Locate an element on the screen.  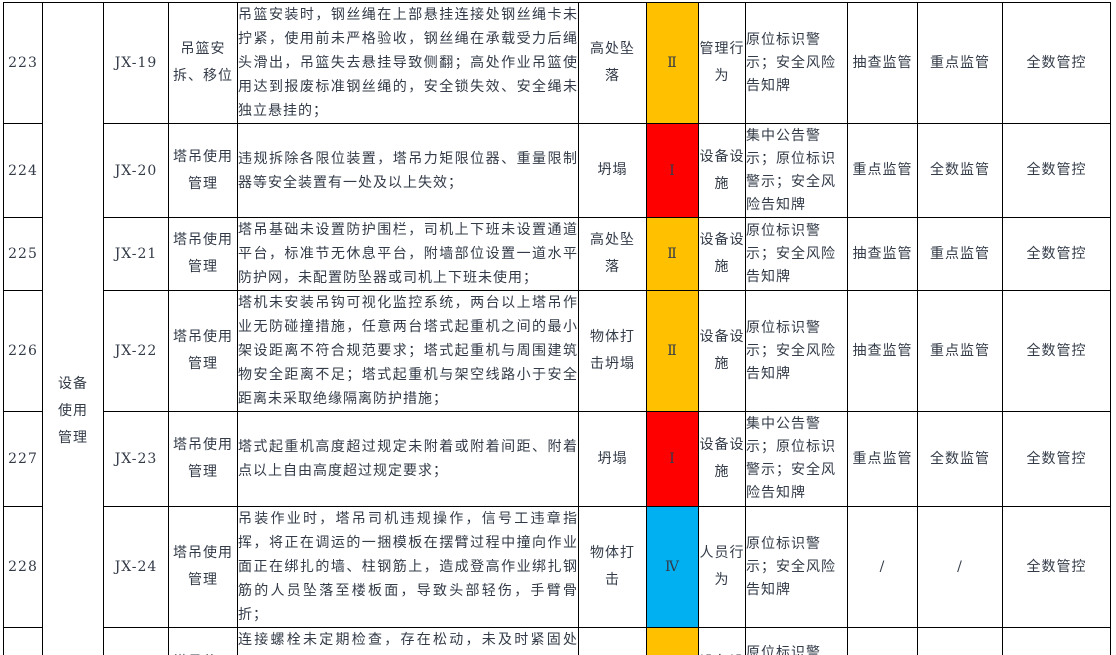
code-cell: JX-24 is located at coordinates (136, 567).